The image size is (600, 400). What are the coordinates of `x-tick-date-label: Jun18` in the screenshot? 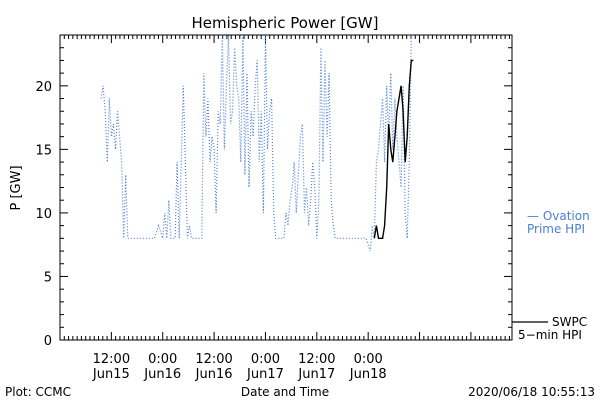 It's located at (368, 374).